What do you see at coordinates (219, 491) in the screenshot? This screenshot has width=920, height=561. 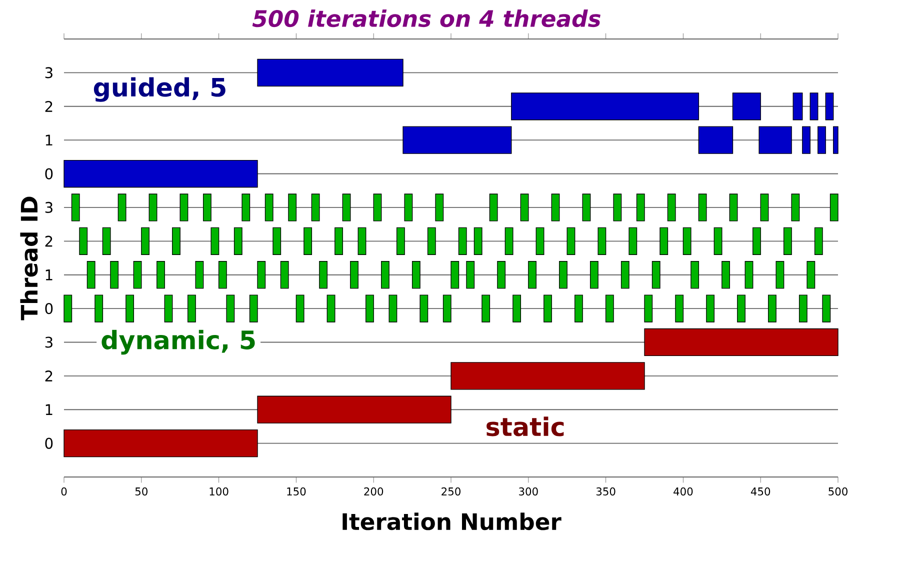 I see `x-tick-label: 100` at bounding box center [219, 491].